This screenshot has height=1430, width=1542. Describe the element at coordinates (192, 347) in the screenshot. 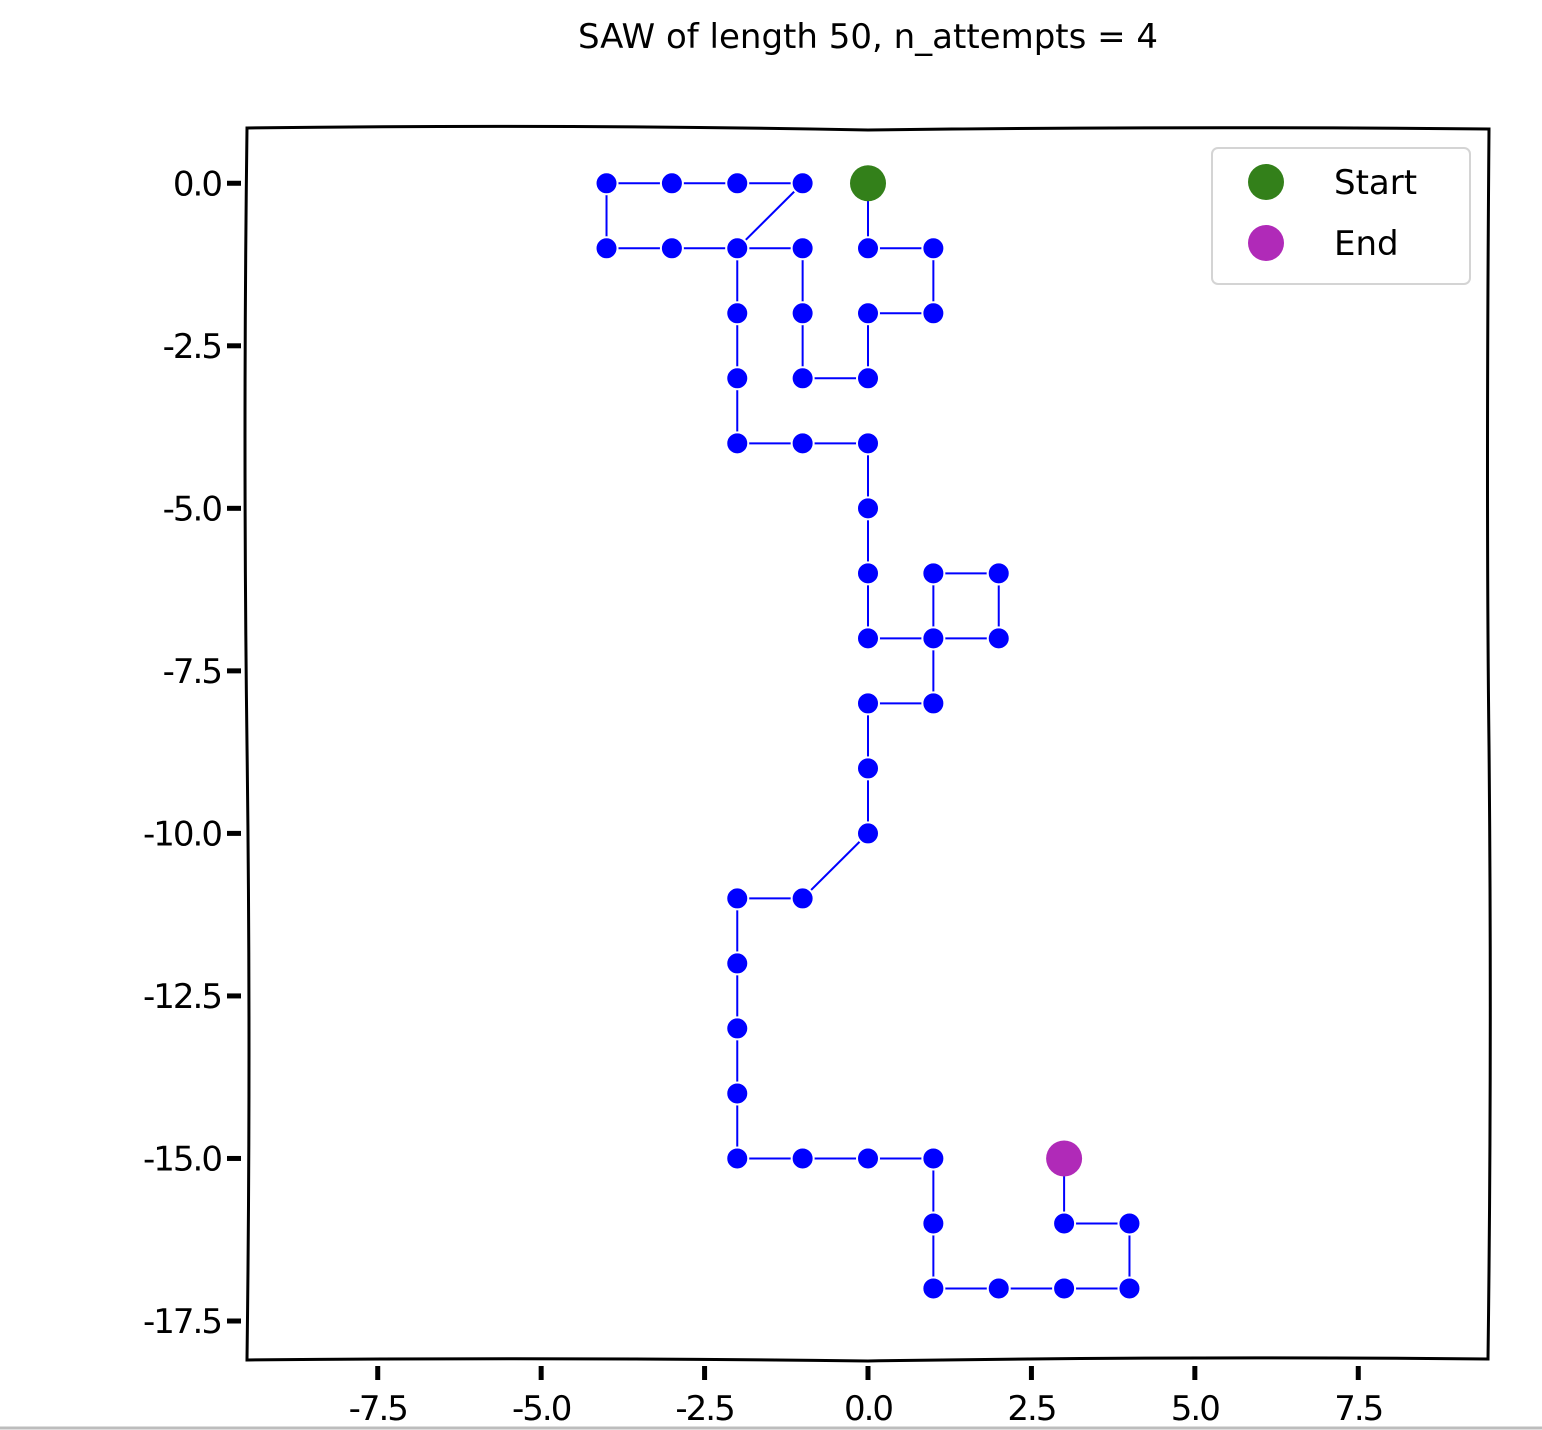

I see `y-tick-label-1: -2.5` at that location.